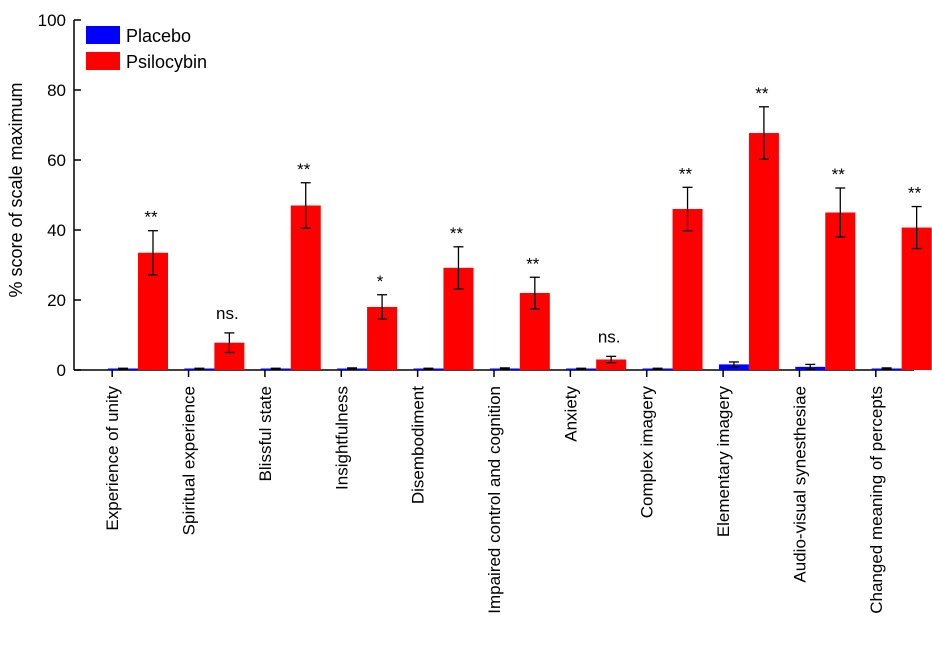 The height and width of the screenshot is (662, 932). I want to click on category-label: Insightfulness, so click(341, 438).